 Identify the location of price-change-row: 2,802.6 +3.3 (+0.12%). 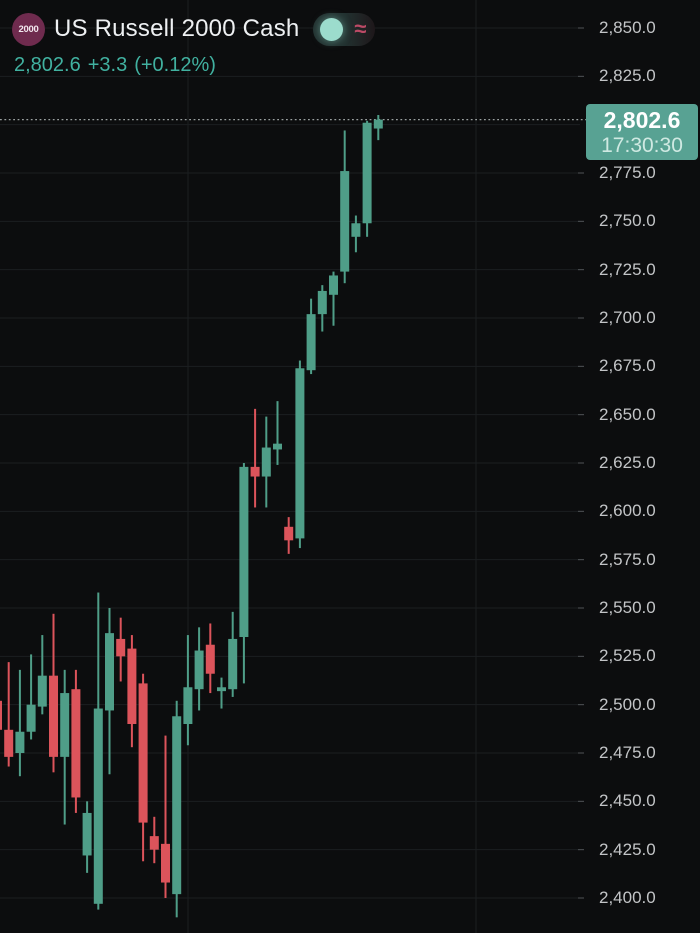
(194, 65).